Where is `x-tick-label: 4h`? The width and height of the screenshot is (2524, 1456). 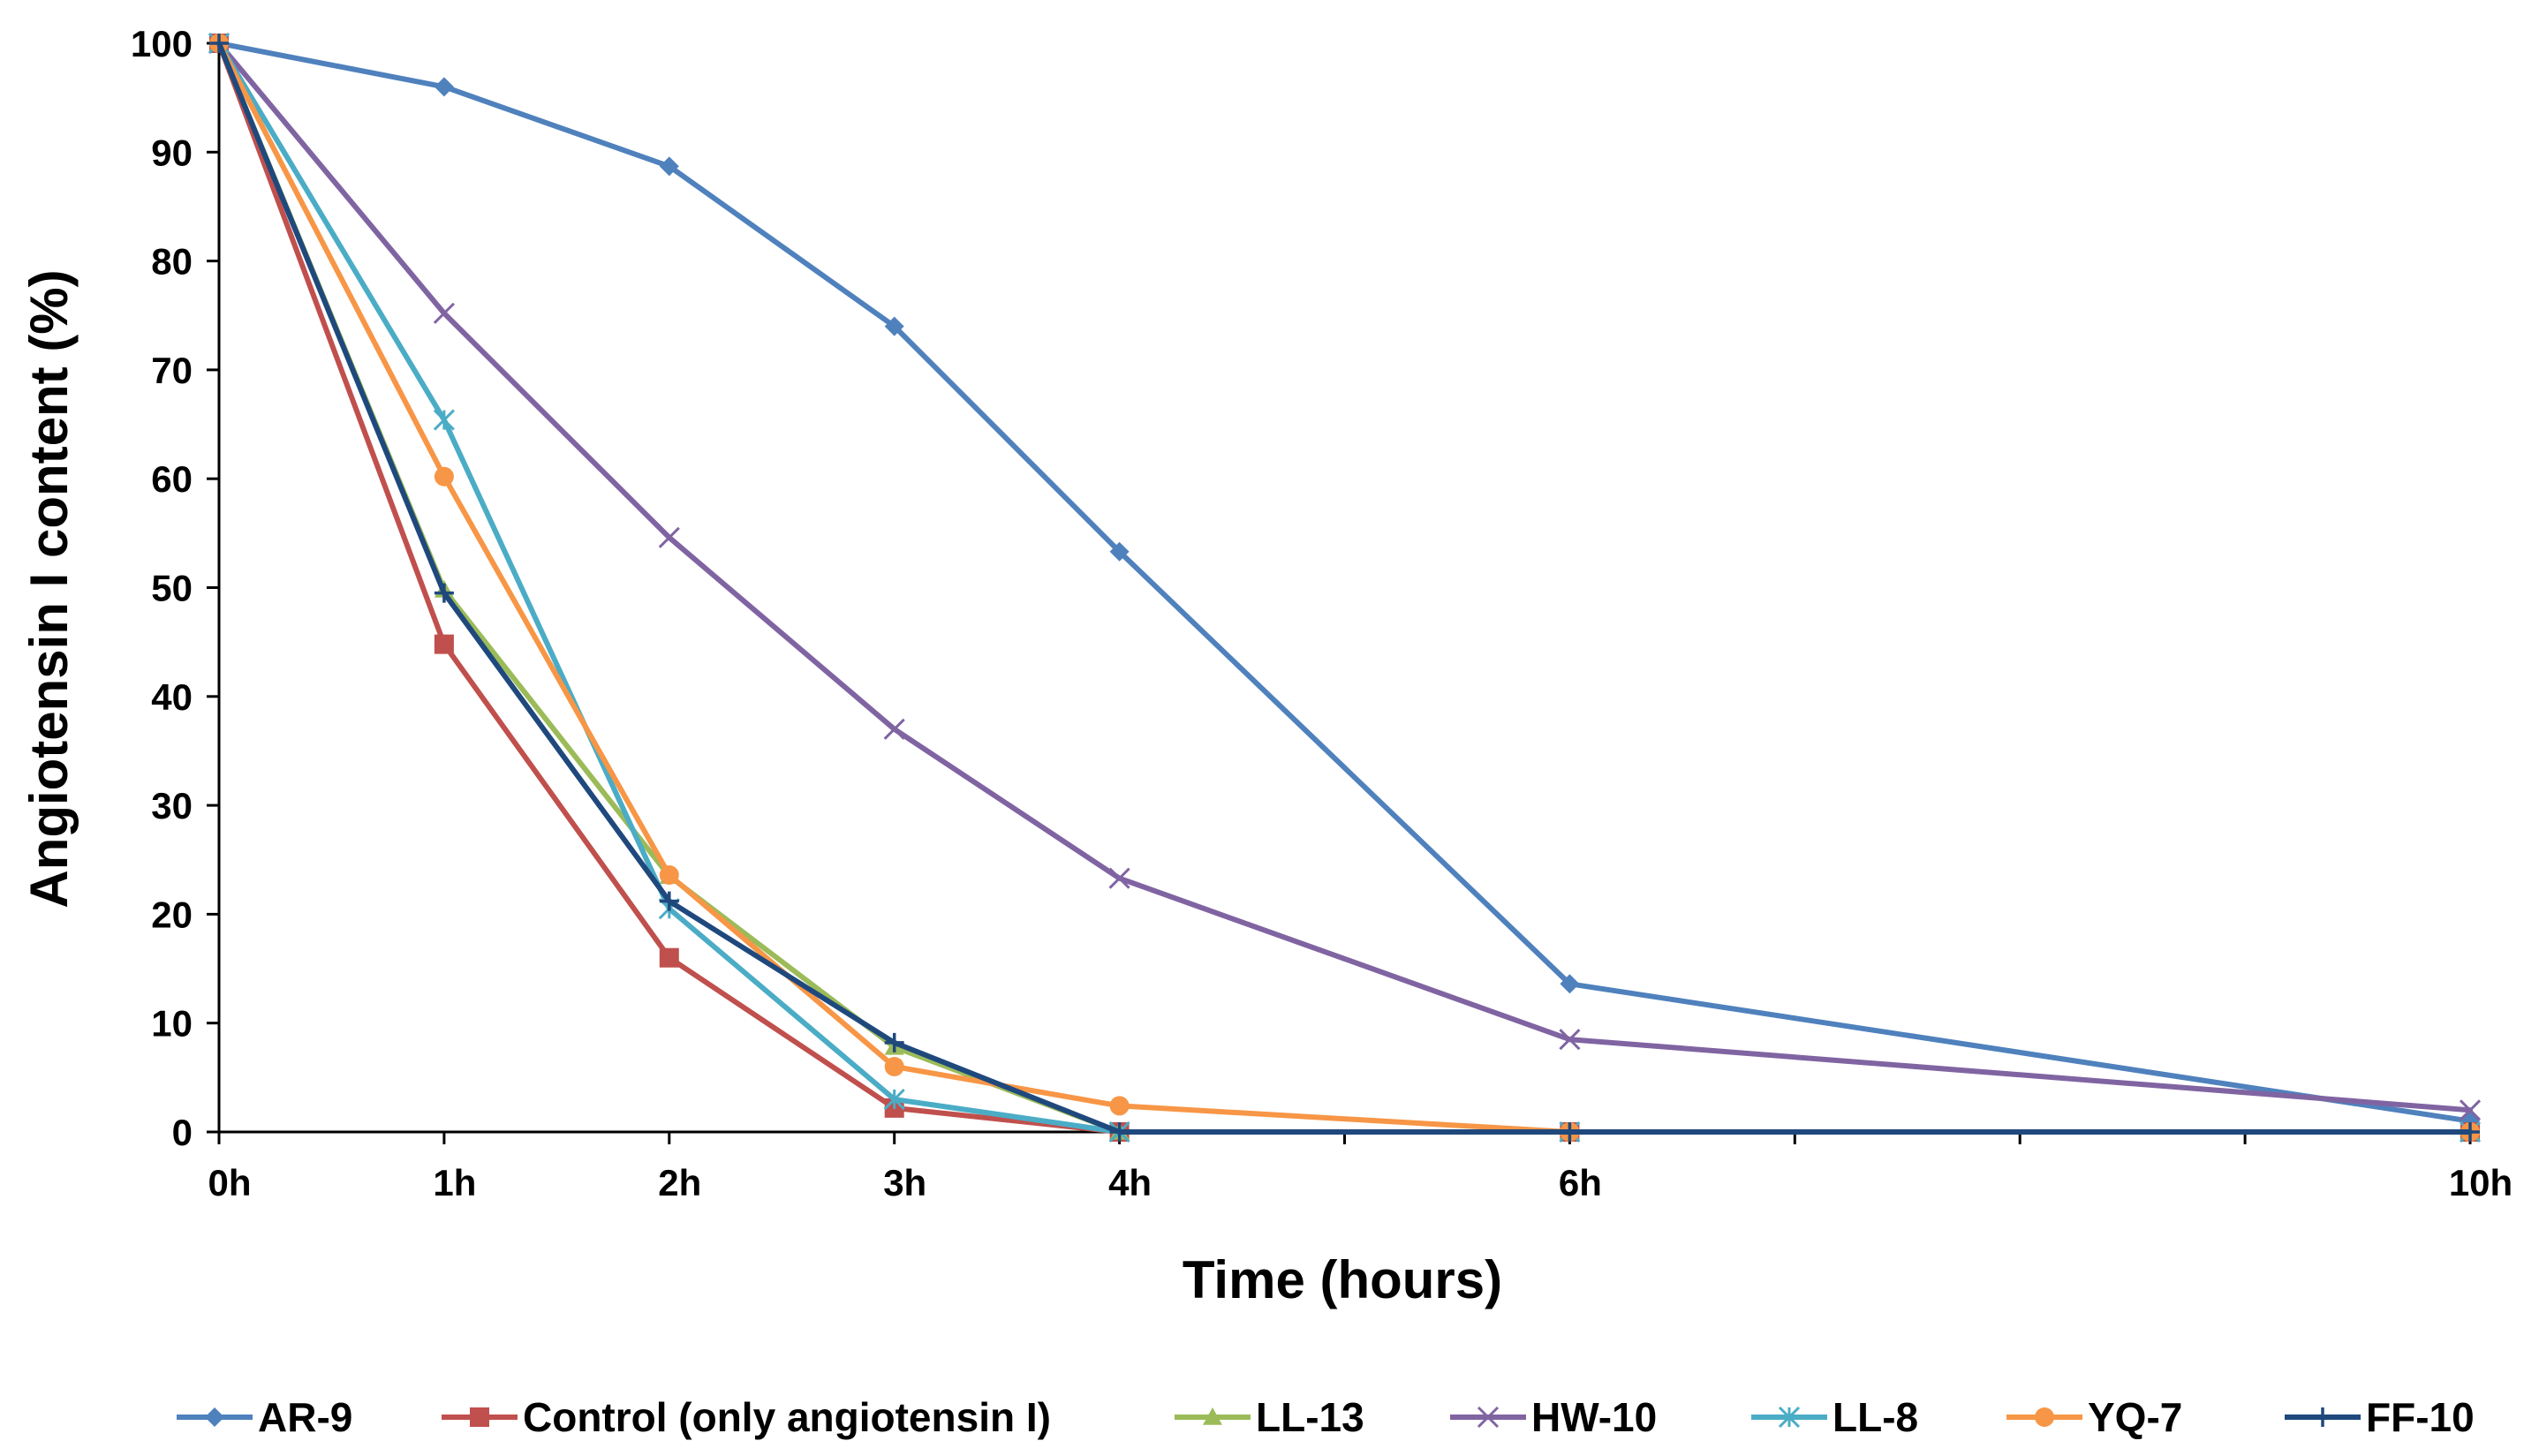
x-tick-label: 4h is located at coordinates (1130, 1182).